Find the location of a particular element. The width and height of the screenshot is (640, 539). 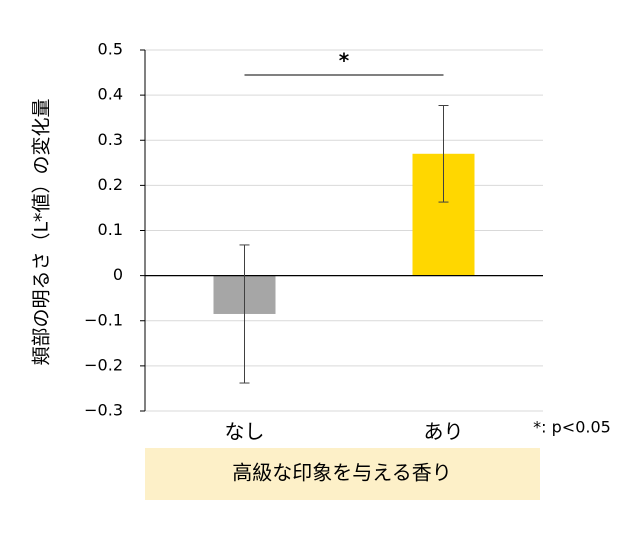

significance-label: * is located at coordinates (344, 61).